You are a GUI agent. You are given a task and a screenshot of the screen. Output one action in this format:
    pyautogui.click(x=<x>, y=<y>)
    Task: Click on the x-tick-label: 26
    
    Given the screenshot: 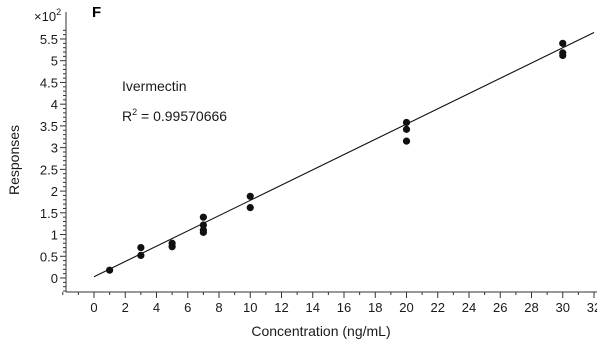 What is the action you would take?
    pyautogui.click(x=500, y=307)
    